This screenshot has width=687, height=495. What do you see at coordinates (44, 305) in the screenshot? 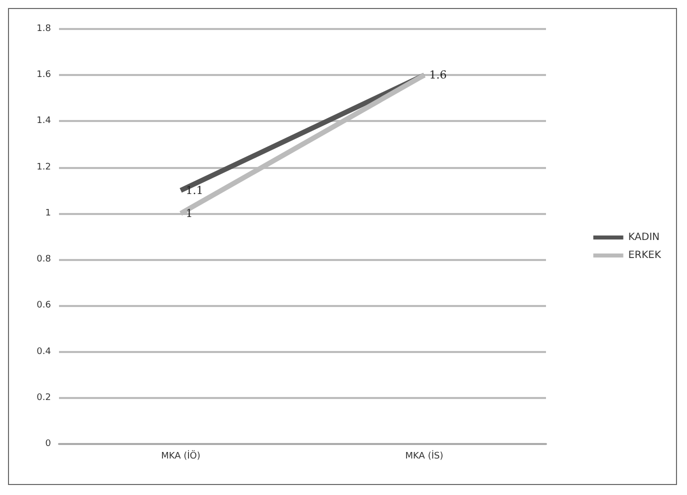
I see `y-tick-label: 0.6` at bounding box center [44, 305].